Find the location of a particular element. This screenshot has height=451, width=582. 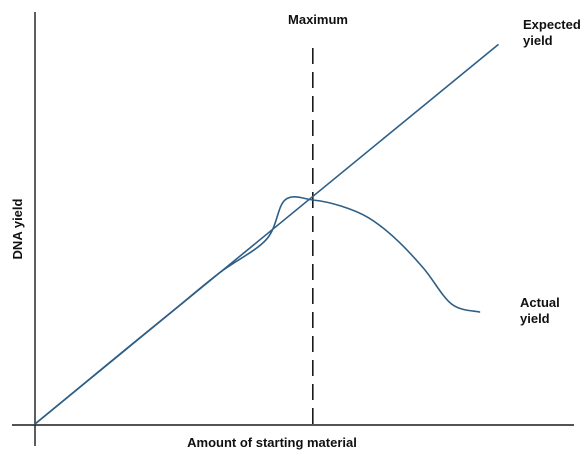

actual-yield-label: Actual yield is located at coordinates (541, 310).